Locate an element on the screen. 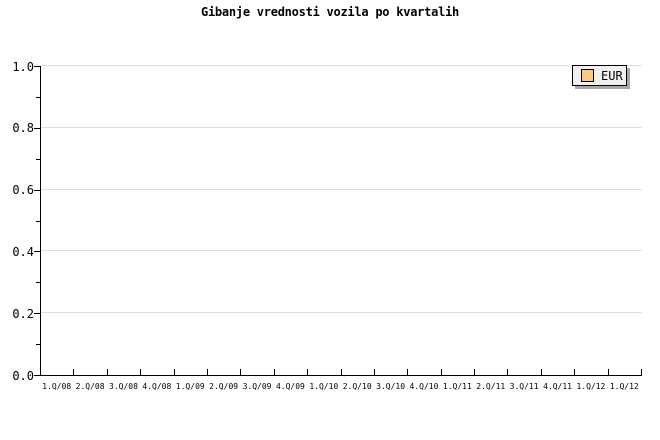 The height and width of the screenshot is (440, 660). legend: EUR is located at coordinates (599, 75).